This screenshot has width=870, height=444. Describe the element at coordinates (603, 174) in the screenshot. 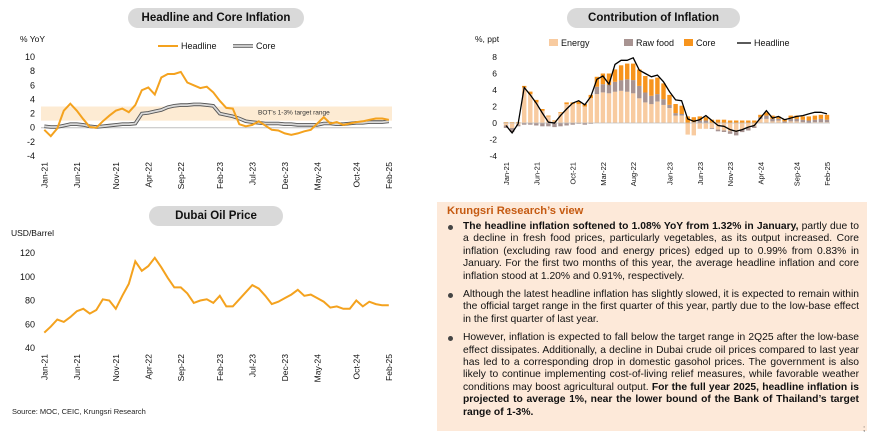

I see `c2-xtick-3: Mar-22` at that location.